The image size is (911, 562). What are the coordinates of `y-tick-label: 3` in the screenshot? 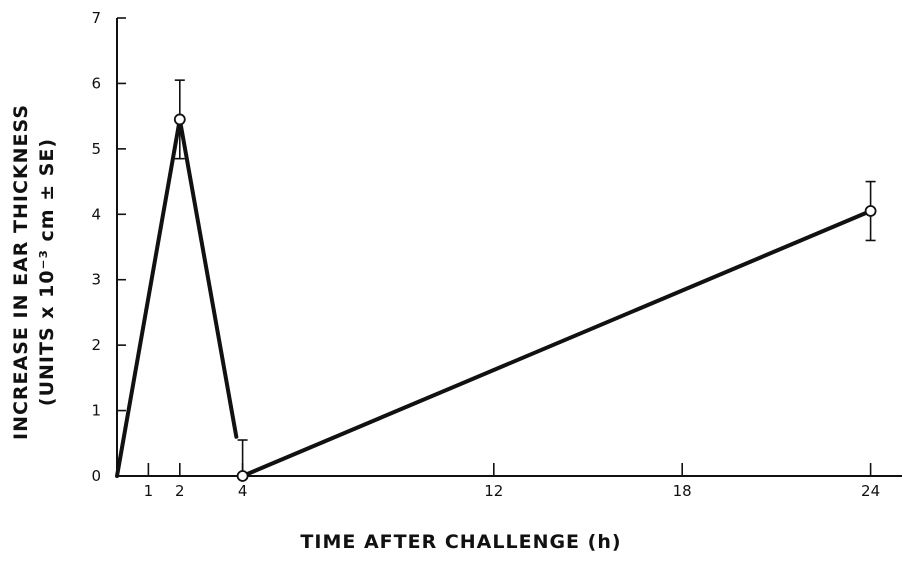 It's located at (96, 280).